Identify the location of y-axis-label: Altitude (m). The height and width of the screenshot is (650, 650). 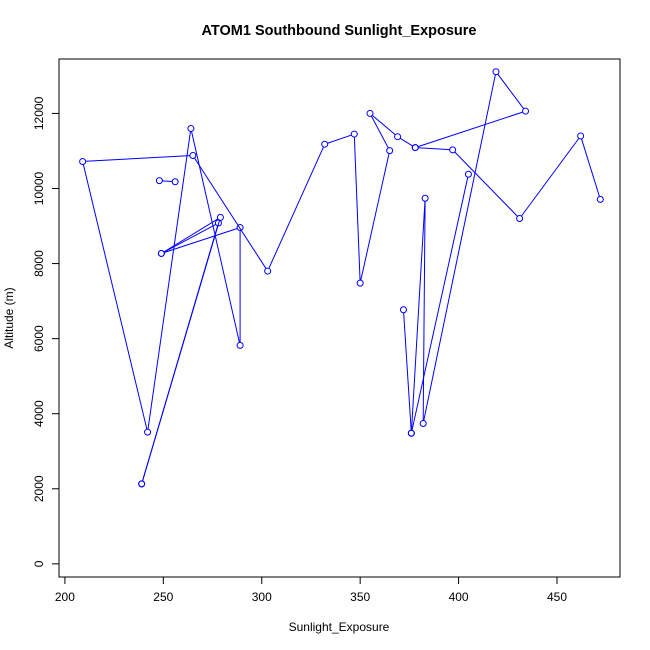
(9, 317).